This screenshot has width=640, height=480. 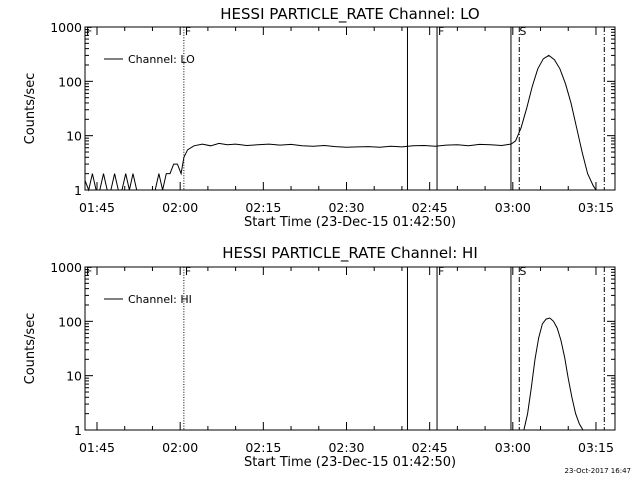 What do you see at coordinates (349, 14) in the screenshot?
I see `chart-title: HESSI PARTICLE_RATE Channel: LO` at bounding box center [349, 14].